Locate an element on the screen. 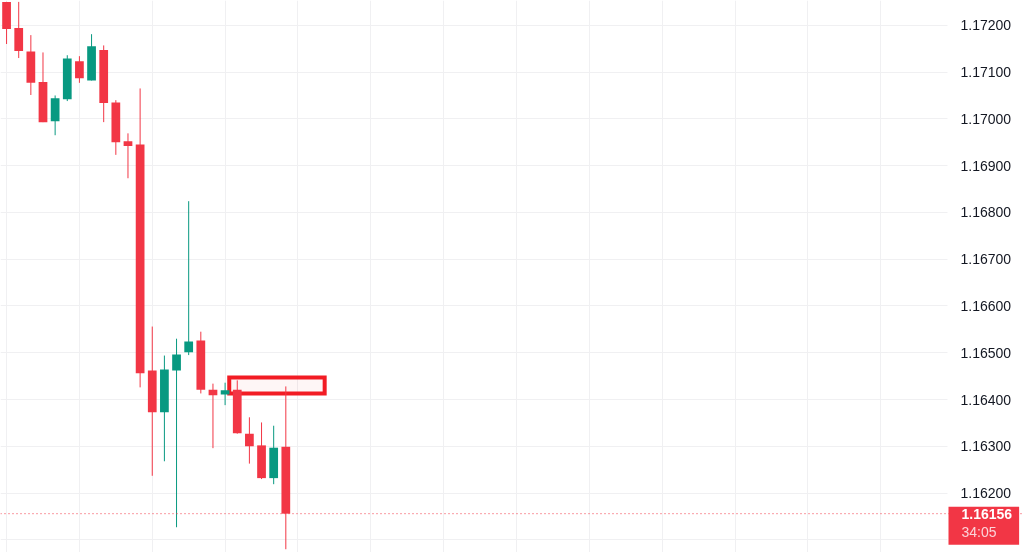 The image size is (1024, 552). y-tick-label: 1.16300 is located at coordinates (986, 446).